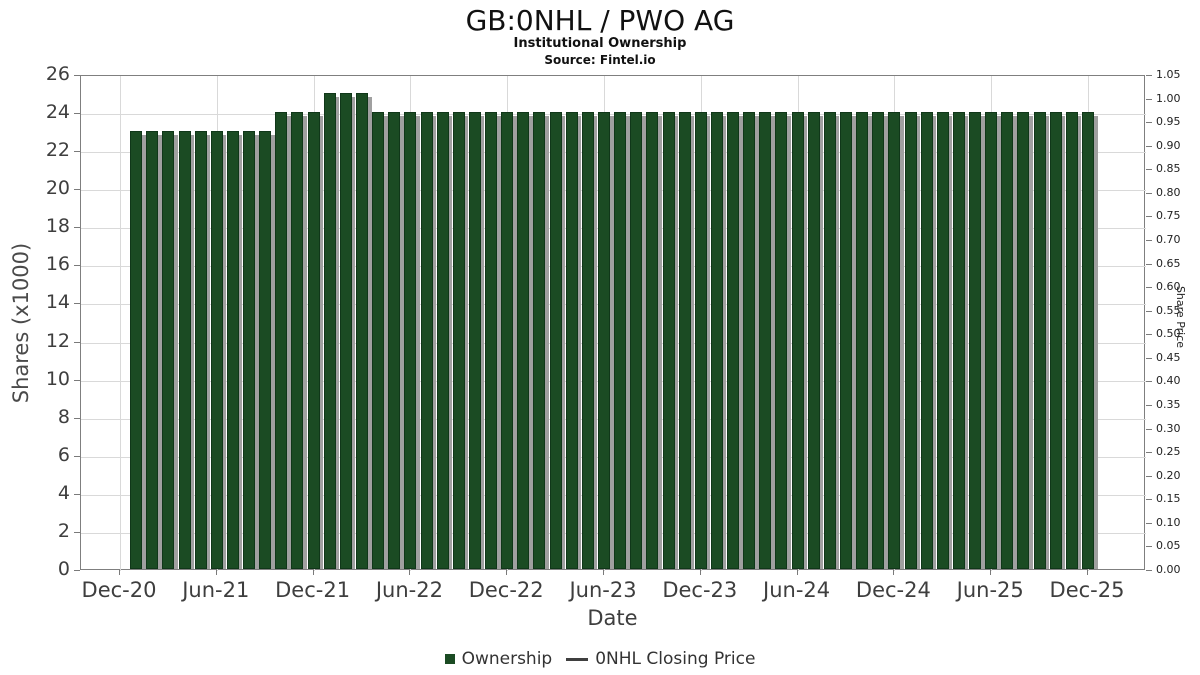 The height and width of the screenshot is (675, 1200). Describe the element at coordinates (57, 226) in the screenshot. I see `y-tick-label: 18` at that location.